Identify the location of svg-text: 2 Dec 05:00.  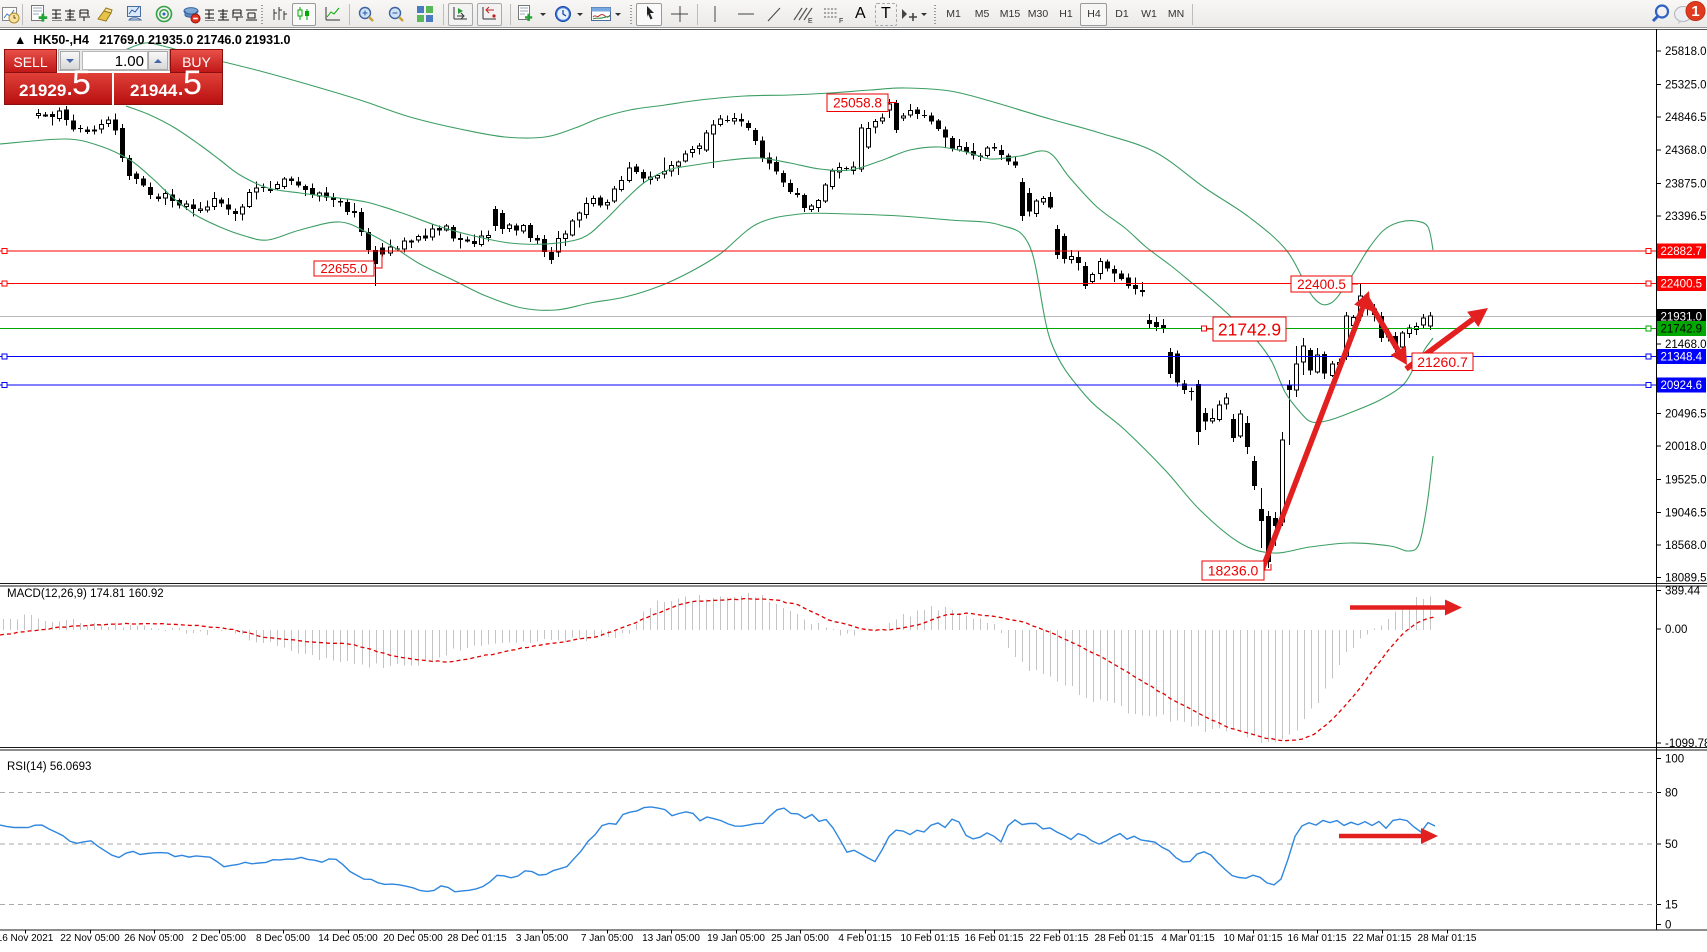
(219, 938).